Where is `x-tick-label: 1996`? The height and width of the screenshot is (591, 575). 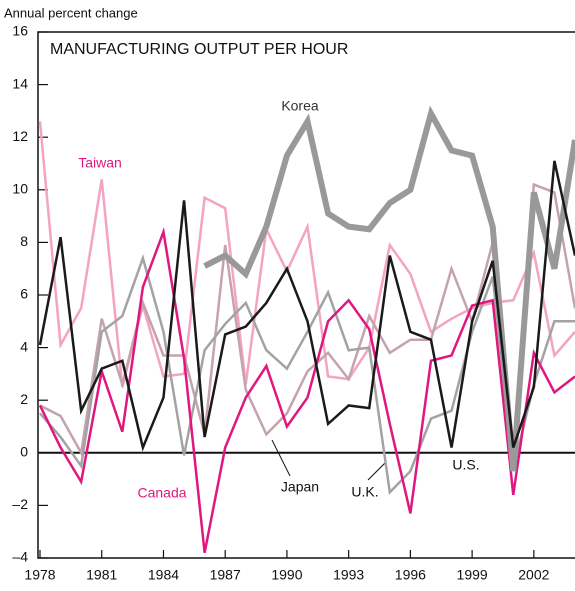 x-tick-label: 1996 is located at coordinates (410, 575).